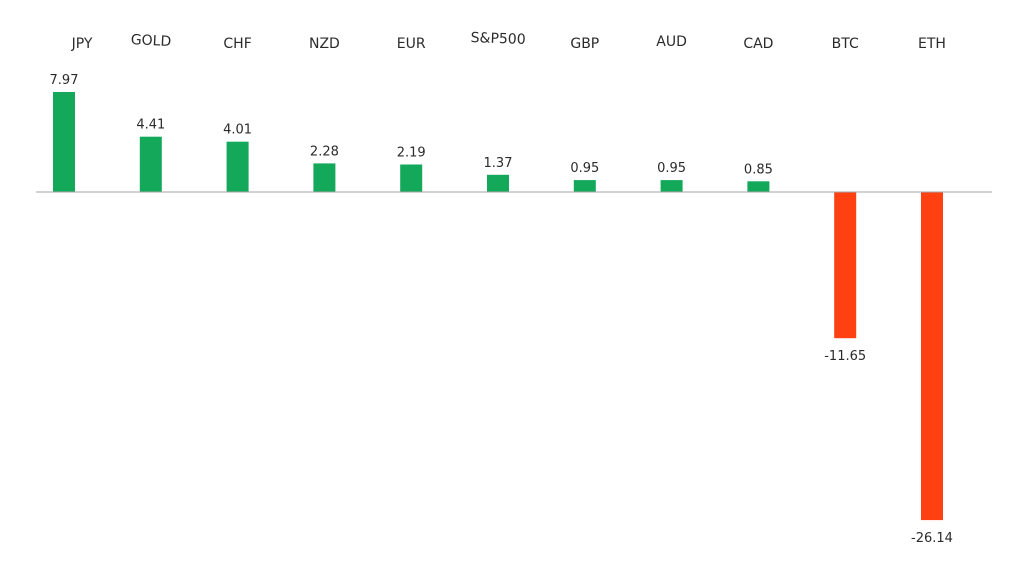 The width and height of the screenshot is (1024, 574). I want to click on bar-sp500, so click(498, 183).